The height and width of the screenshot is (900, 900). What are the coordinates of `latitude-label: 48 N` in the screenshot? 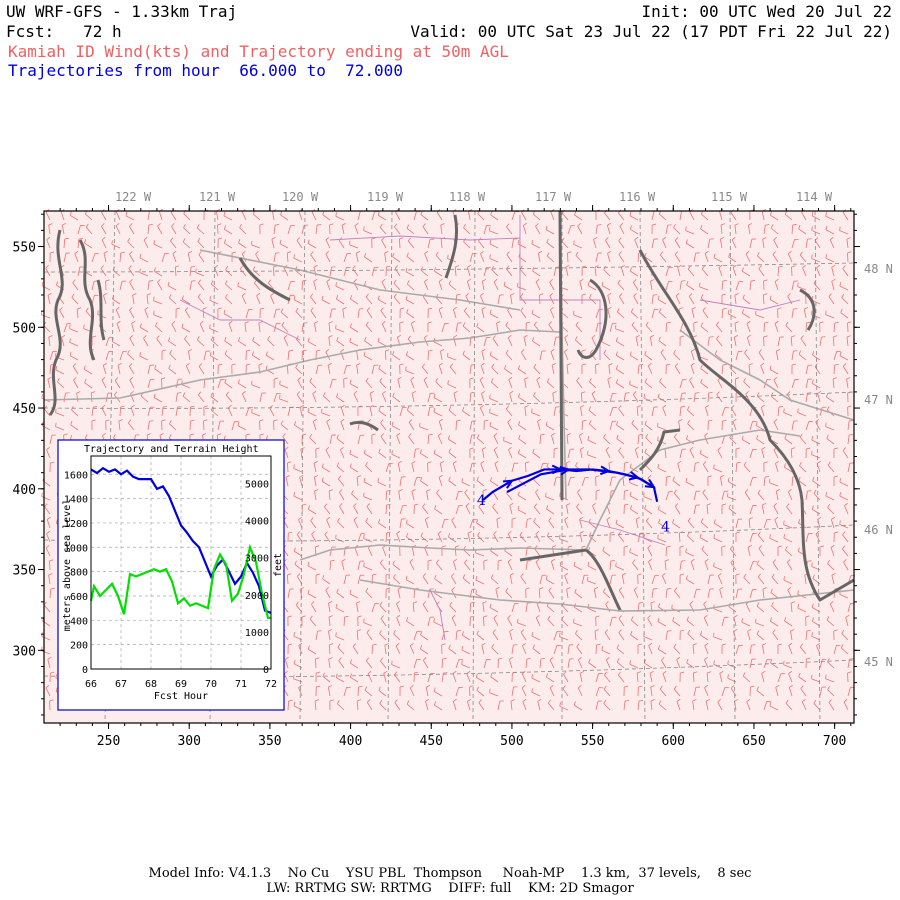 It's located at (878, 269).